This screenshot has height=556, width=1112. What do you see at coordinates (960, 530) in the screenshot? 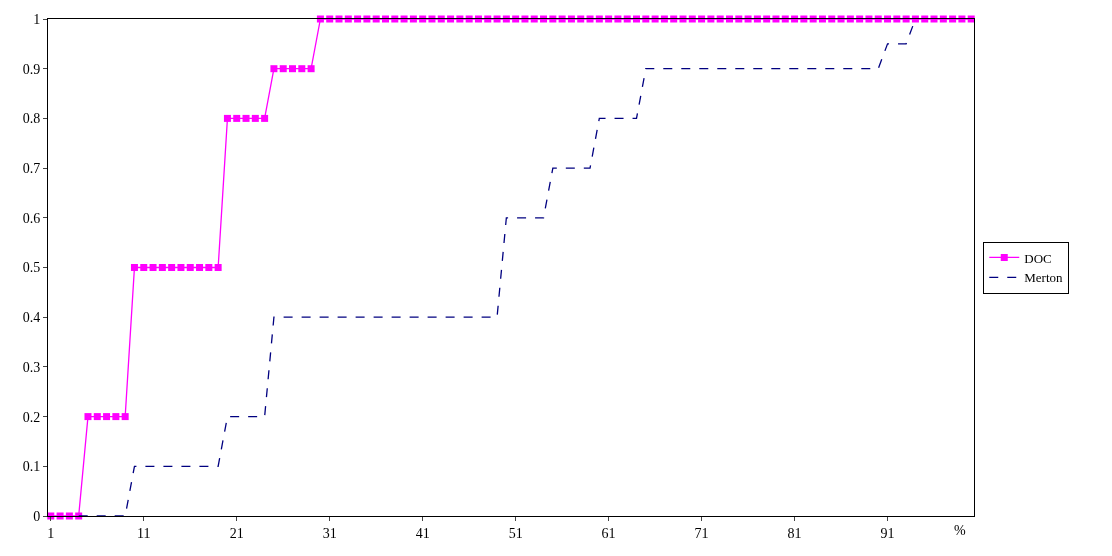
I see `x-axis-title: %` at bounding box center [960, 530].